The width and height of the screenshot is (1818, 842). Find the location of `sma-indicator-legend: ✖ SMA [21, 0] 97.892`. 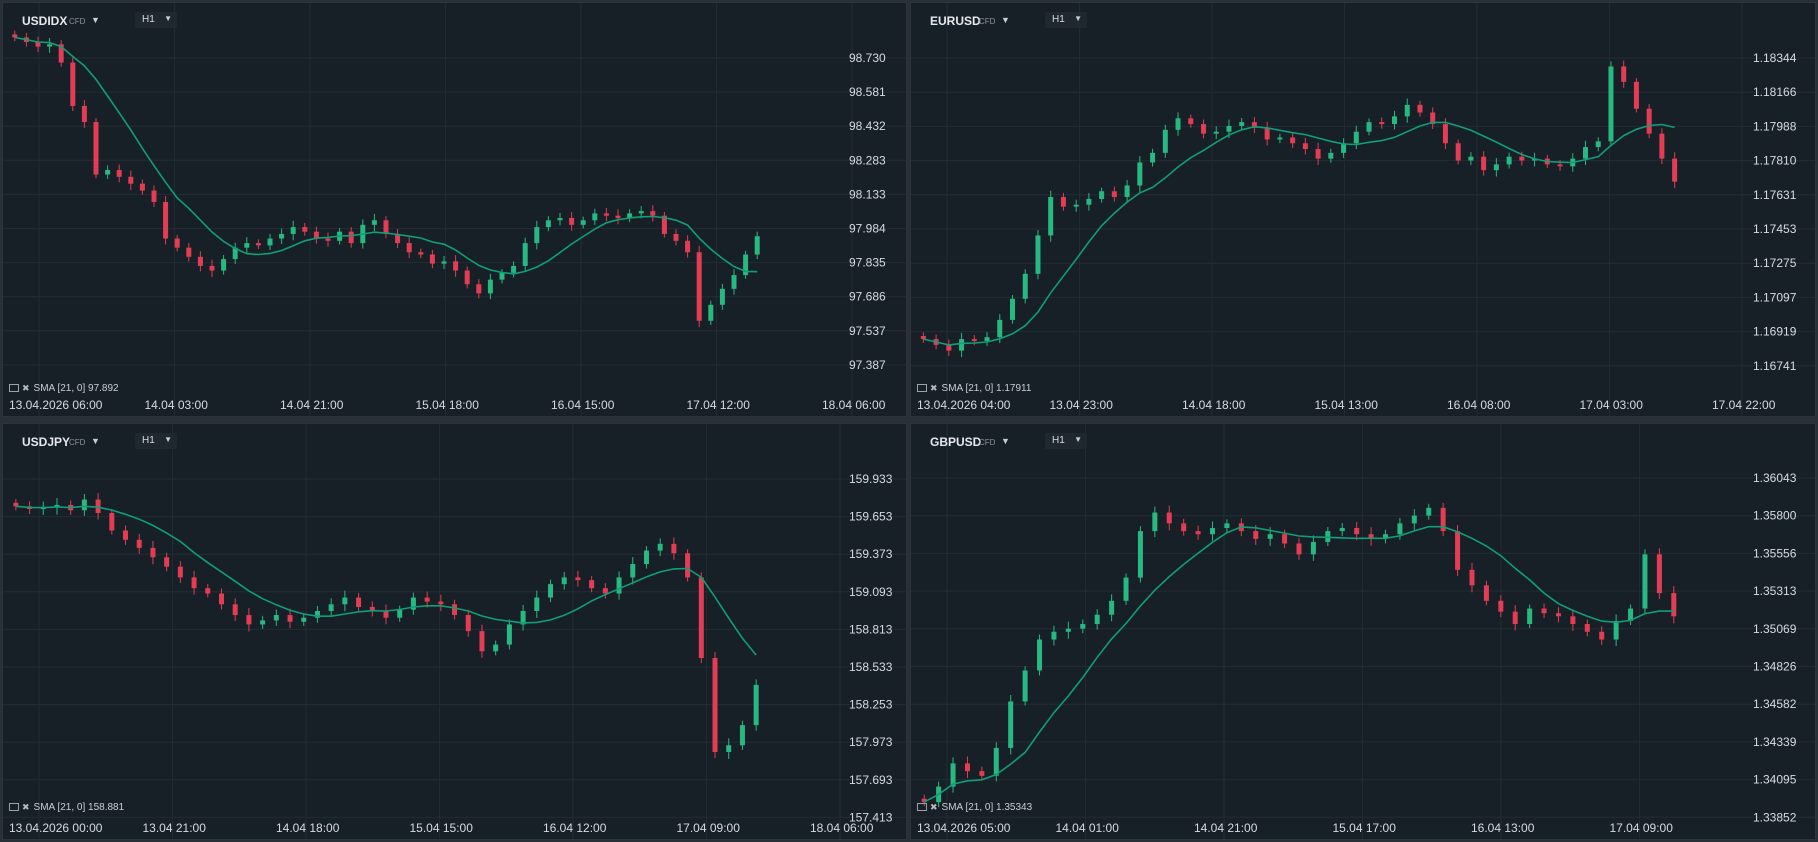

sma-indicator-legend: ✖ SMA [21, 0] 97.892 is located at coordinates (64, 388).